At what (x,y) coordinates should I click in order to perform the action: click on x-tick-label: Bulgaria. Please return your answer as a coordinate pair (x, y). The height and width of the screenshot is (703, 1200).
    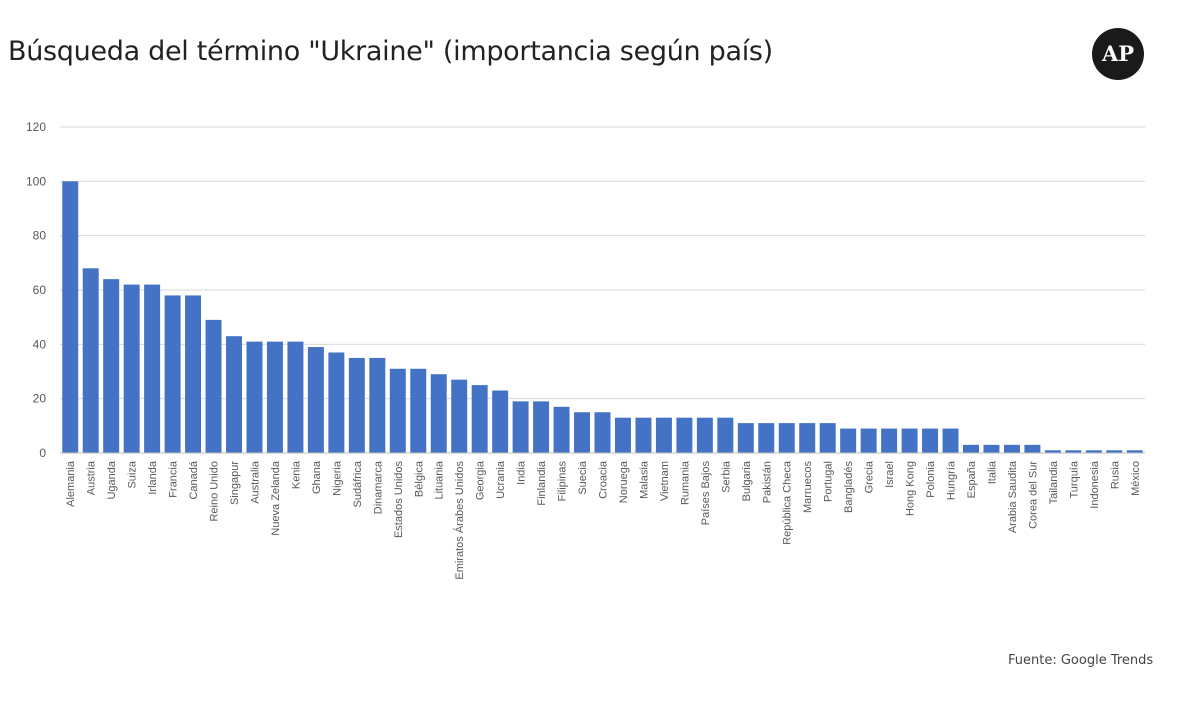
    Looking at the image, I should click on (747, 480).